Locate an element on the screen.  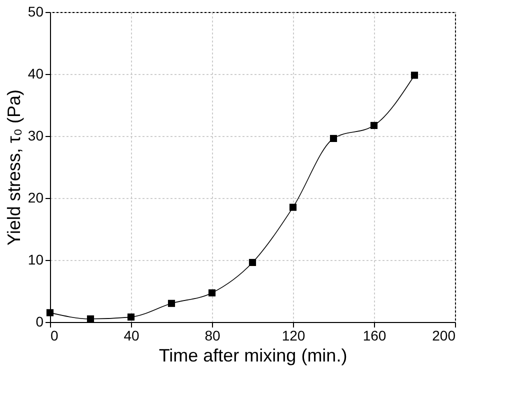
y-axis-title: Yield stress, τ₀ (Pa) is located at coordinates (14, 168).